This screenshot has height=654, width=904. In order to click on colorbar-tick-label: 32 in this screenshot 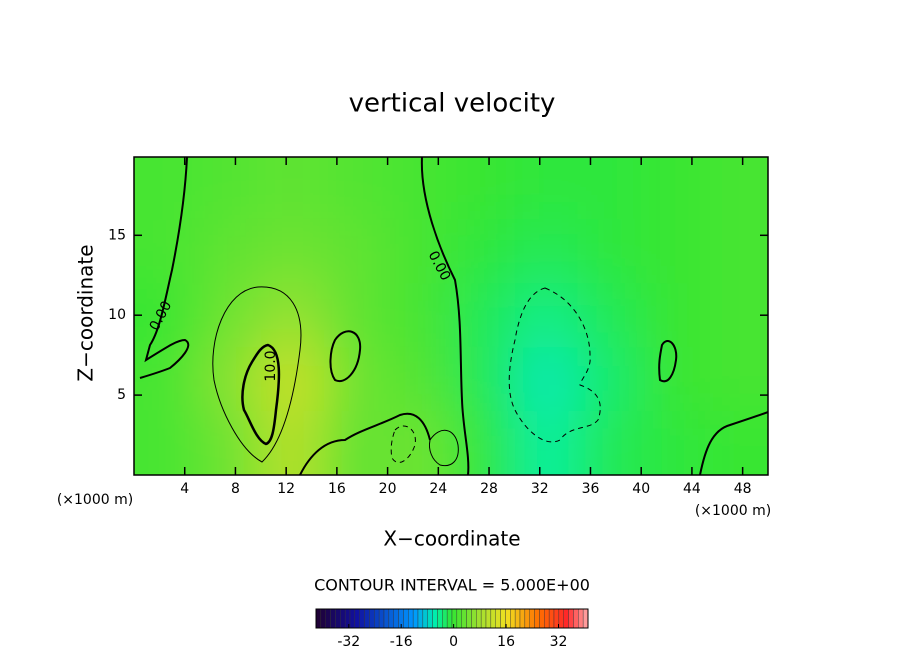, I will do `click(559, 642)`.